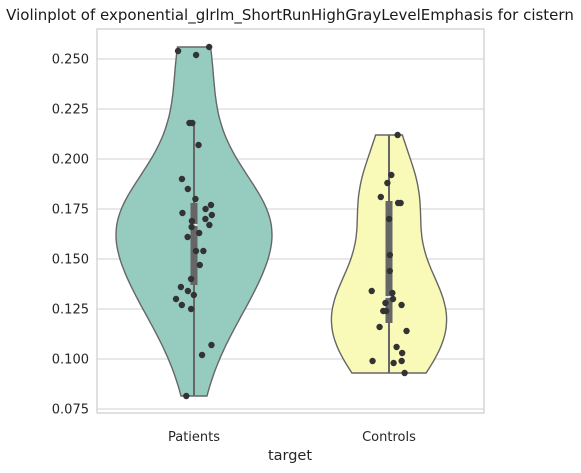 The width and height of the screenshot is (581, 473). What do you see at coordinates (194, 437) in the screenshot?
I see `x-tick-label: Patients` at bounding box center [194, 437].